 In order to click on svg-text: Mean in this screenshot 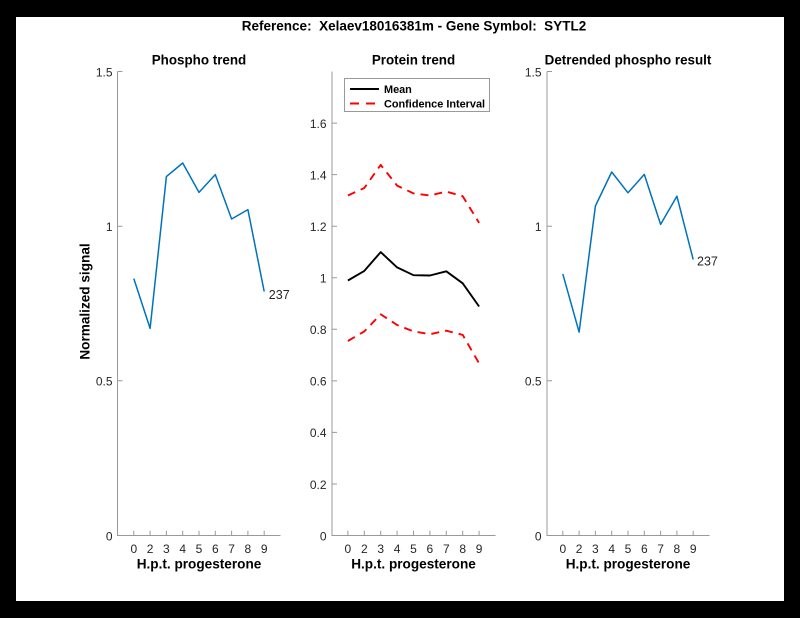, I will do `click(398, 90)`.